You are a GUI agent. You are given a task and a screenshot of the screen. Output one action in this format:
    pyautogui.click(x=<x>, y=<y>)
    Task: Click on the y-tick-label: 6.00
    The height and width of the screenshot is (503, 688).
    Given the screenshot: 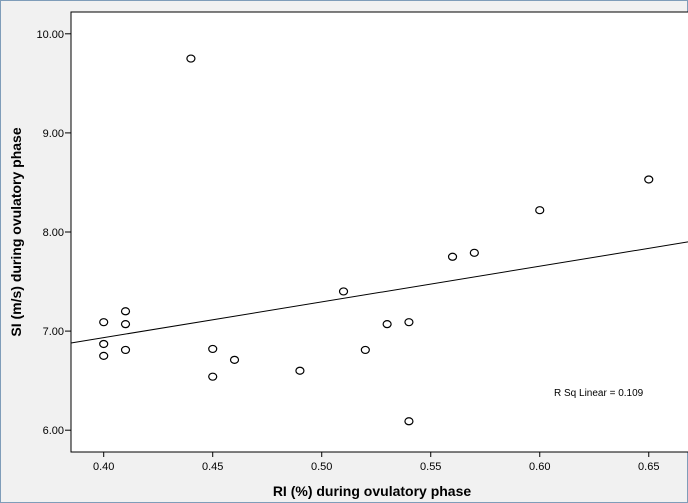 What is the action you would take?
    pyautogui.click(x=53, y=431)
    